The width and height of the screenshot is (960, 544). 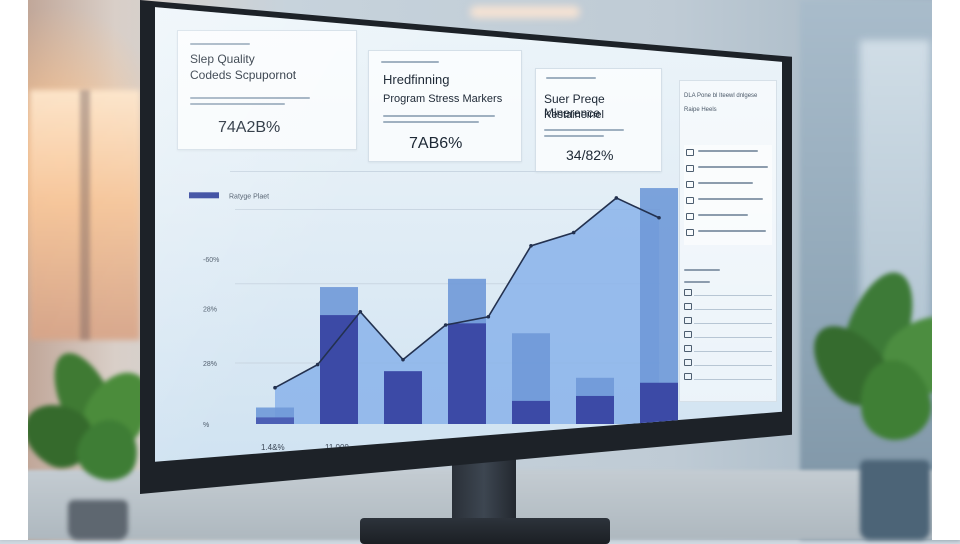 I want to click on metric-card-stress: Hredfinning Program Stress Markers 7AB6%, so click(x=445, y=106).